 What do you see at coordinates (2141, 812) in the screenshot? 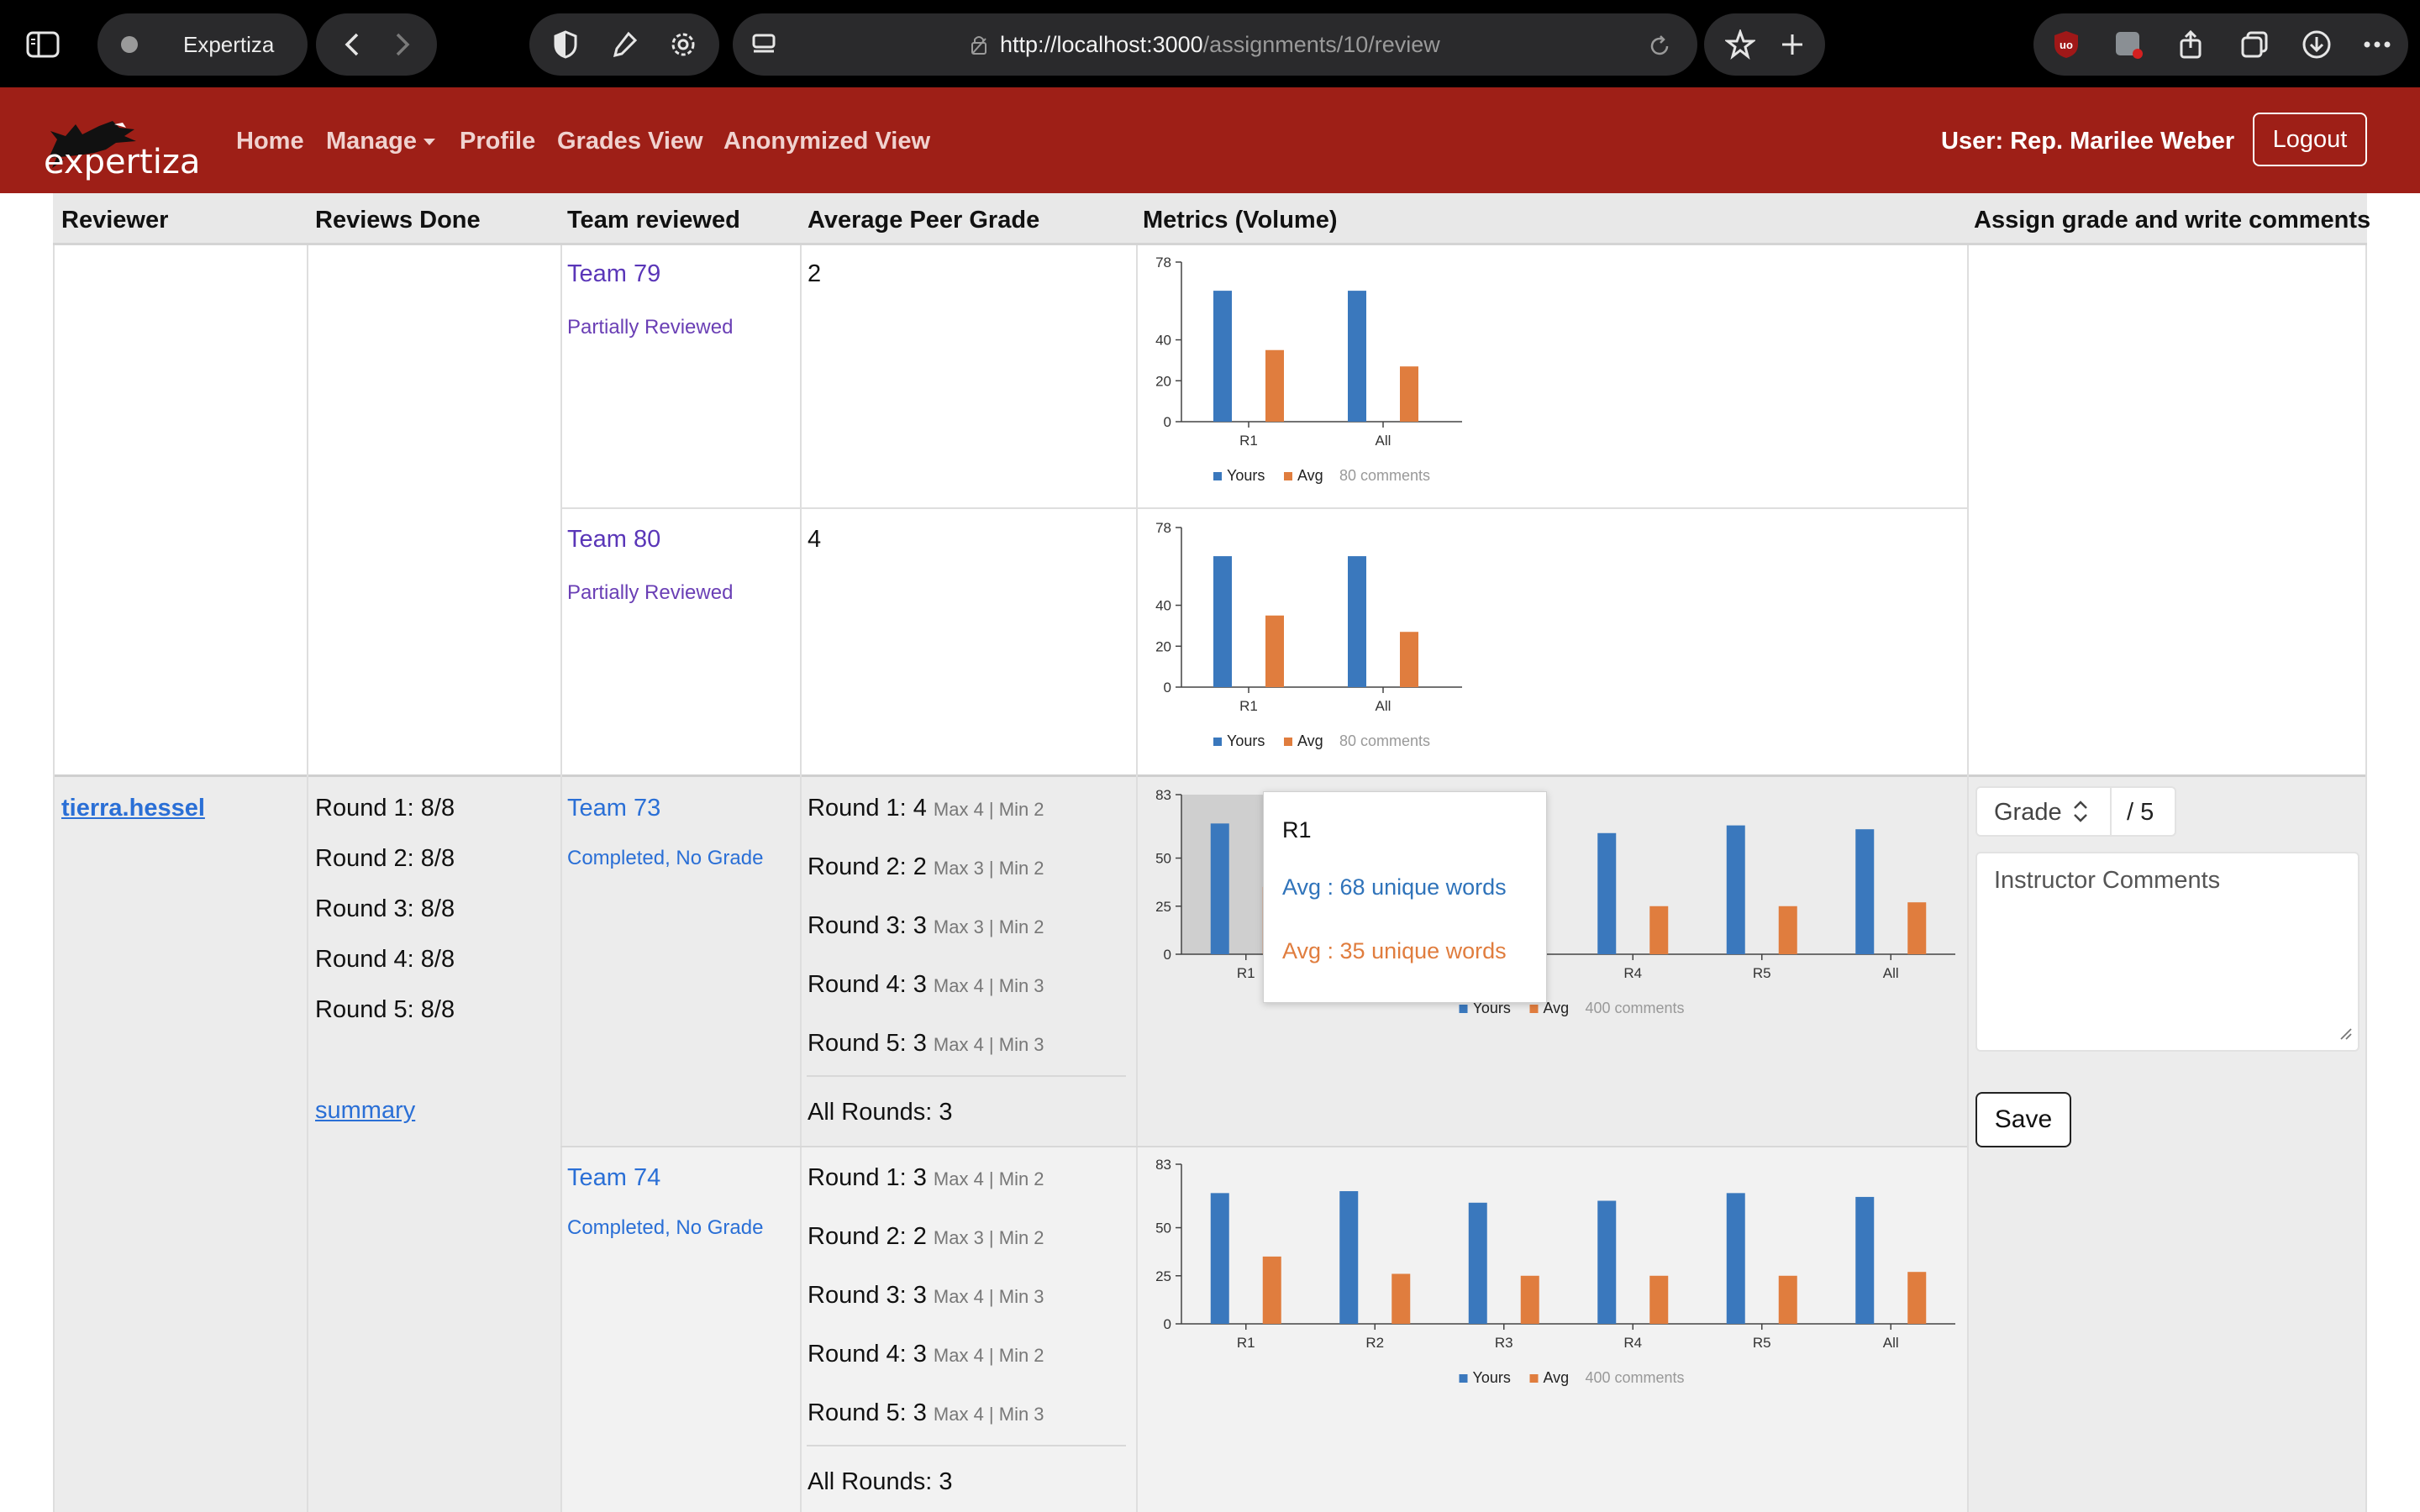
I see `grade-max-label: / 5` at bounding box center [2141, 812].